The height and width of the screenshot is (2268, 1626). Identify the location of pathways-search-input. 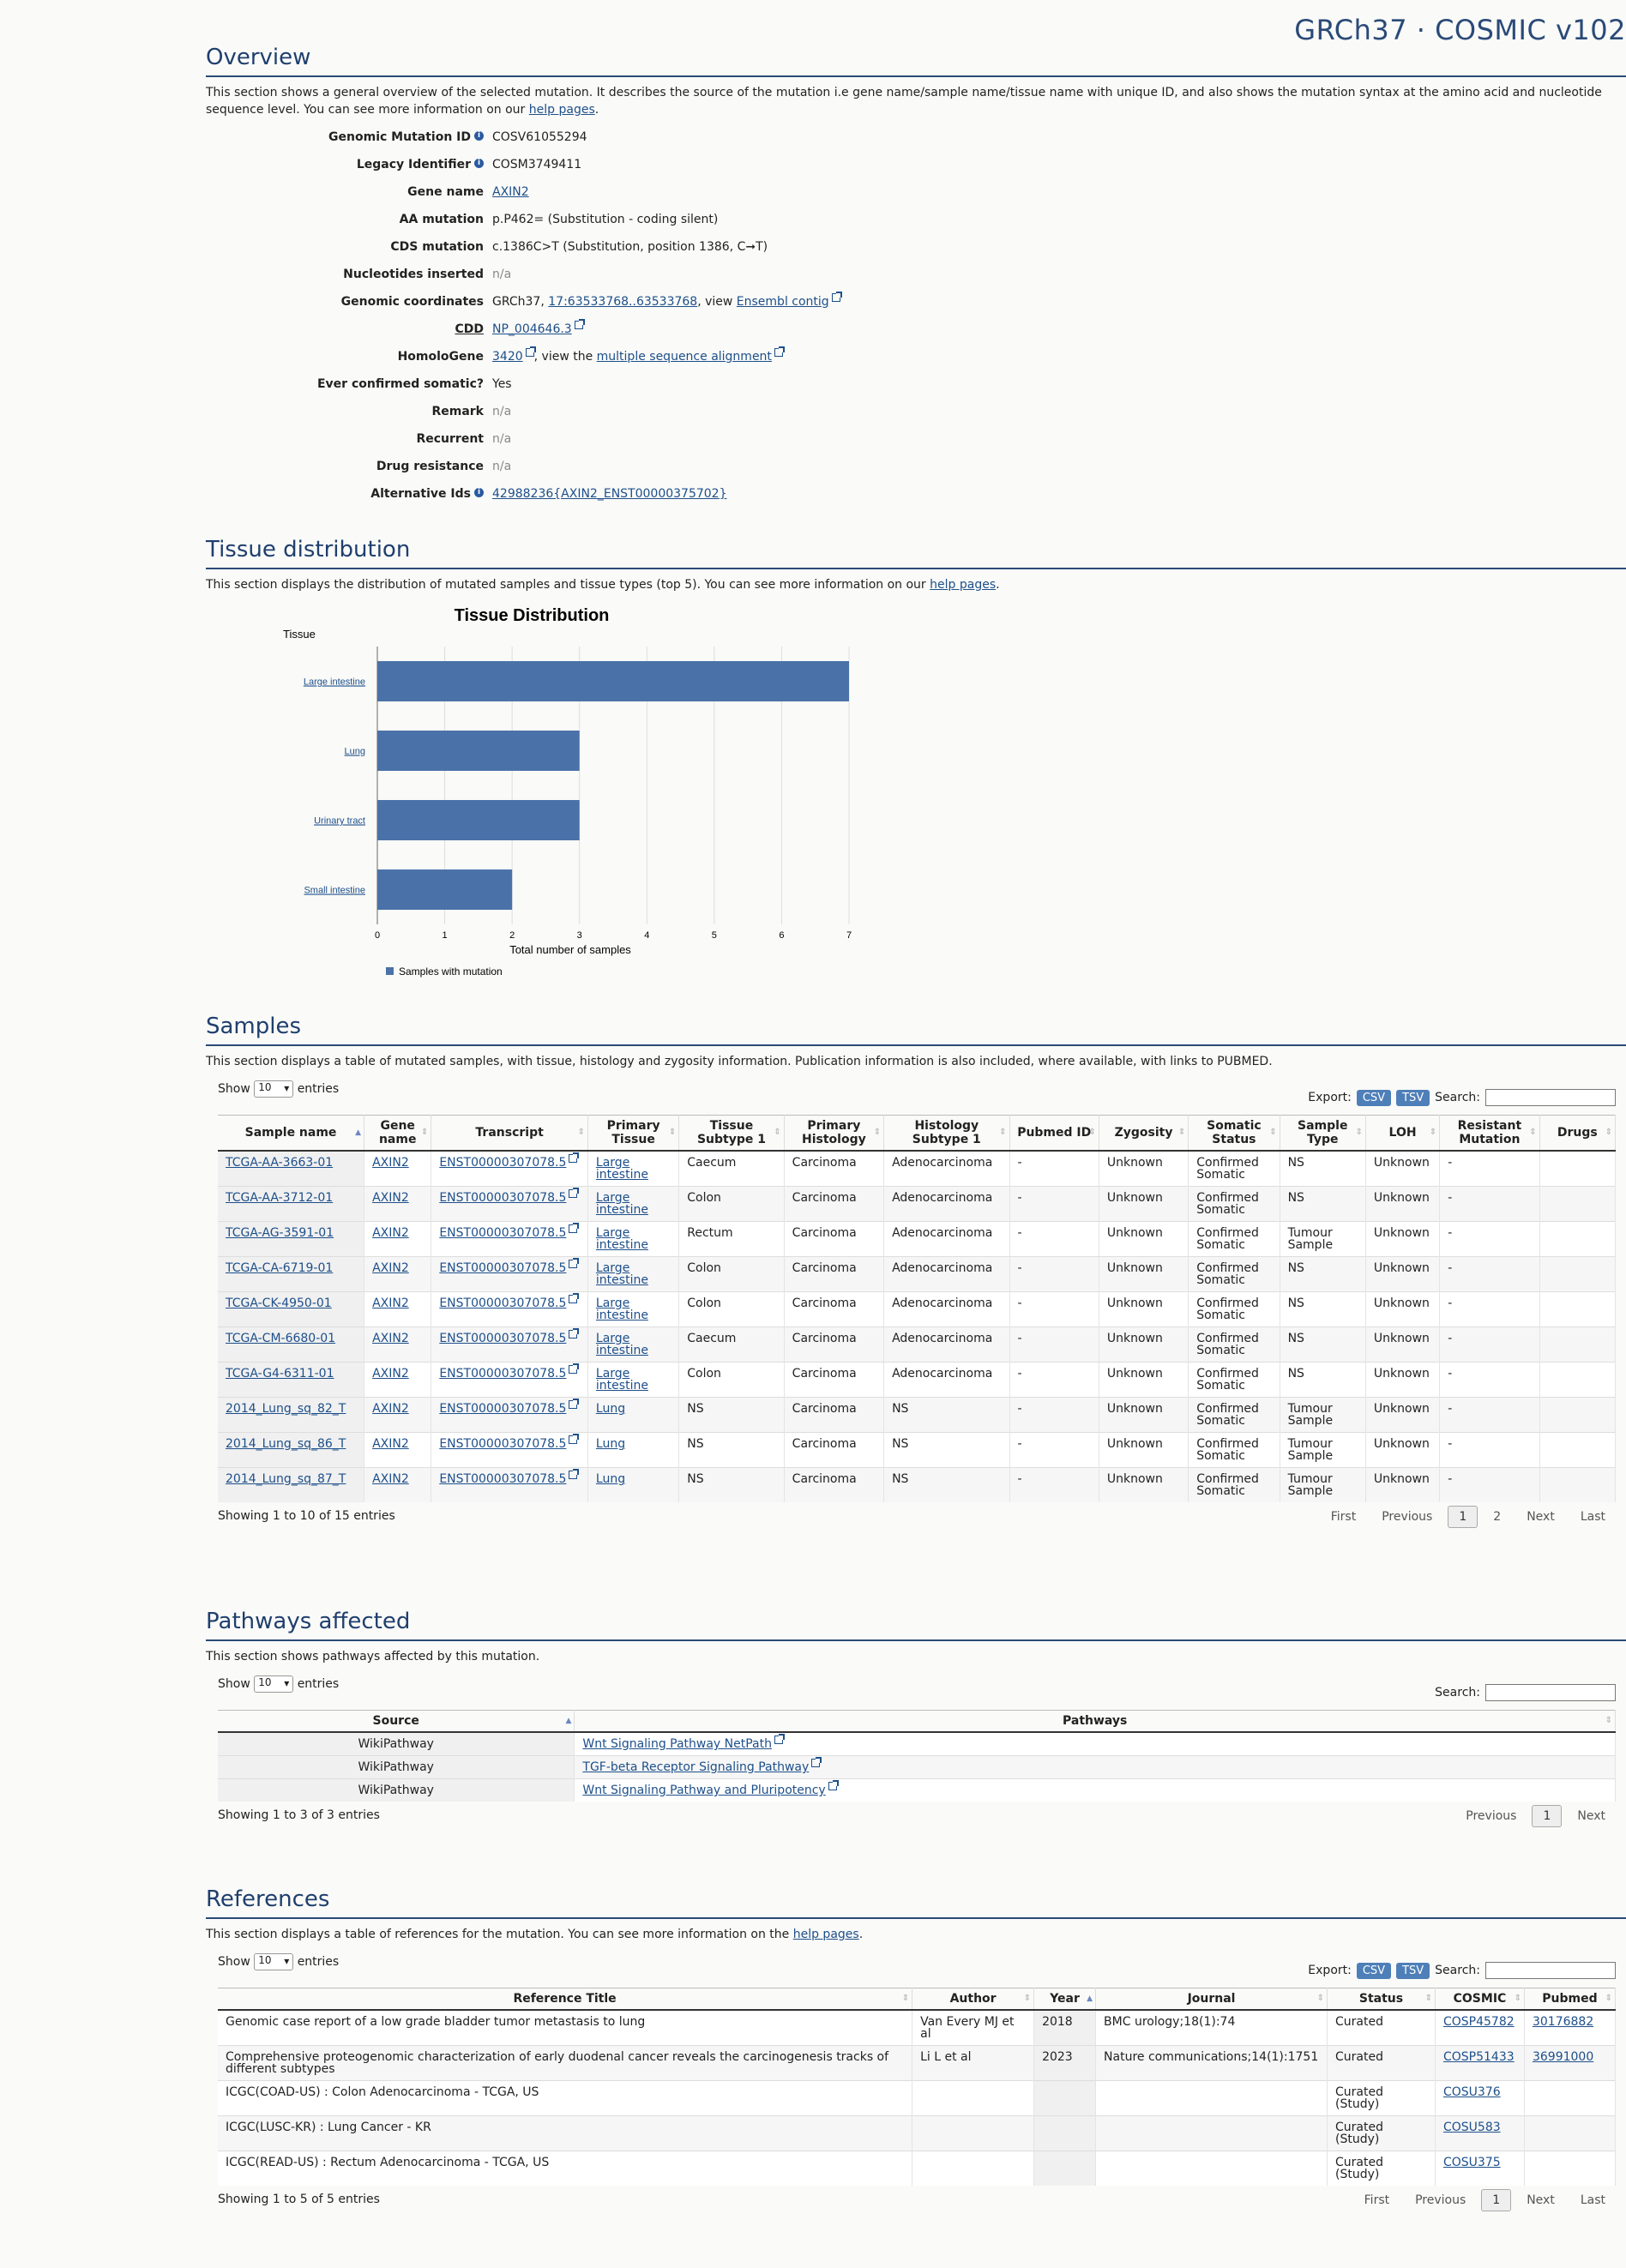
(1550, 1692).